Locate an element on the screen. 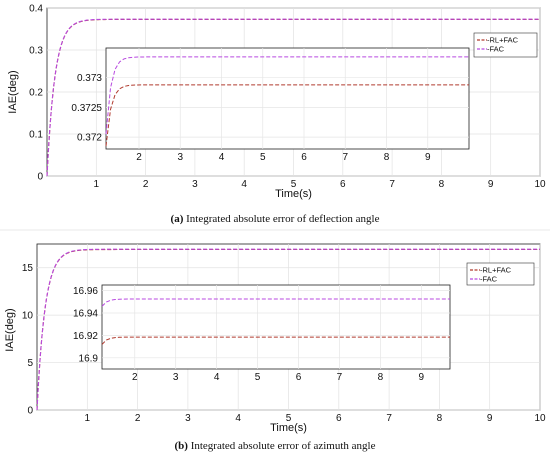  caption-tag: (a) is located at coordinates (177, 219).